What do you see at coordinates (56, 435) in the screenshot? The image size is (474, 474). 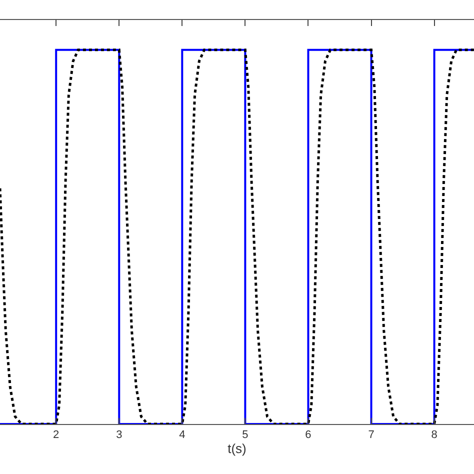 I see `x-tick-label: 2` at bounding box center [56, 435].